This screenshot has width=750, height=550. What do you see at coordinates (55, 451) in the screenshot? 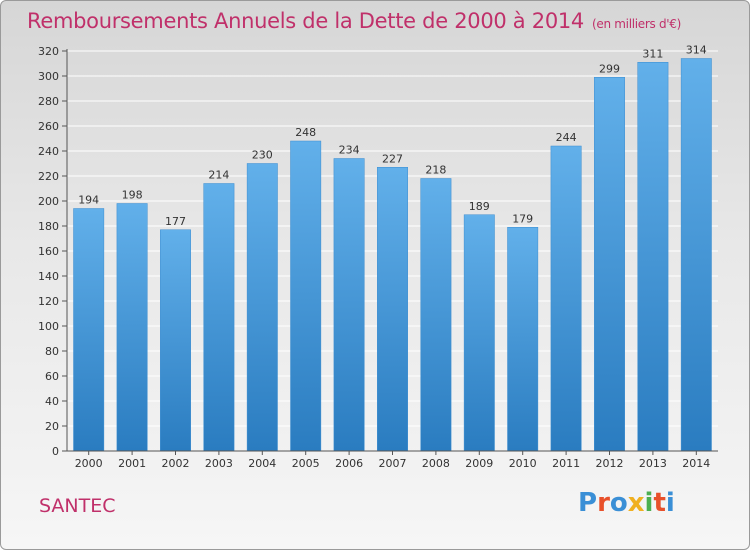
I see `y-tick-label: 0` at bounding box center [55, 451].